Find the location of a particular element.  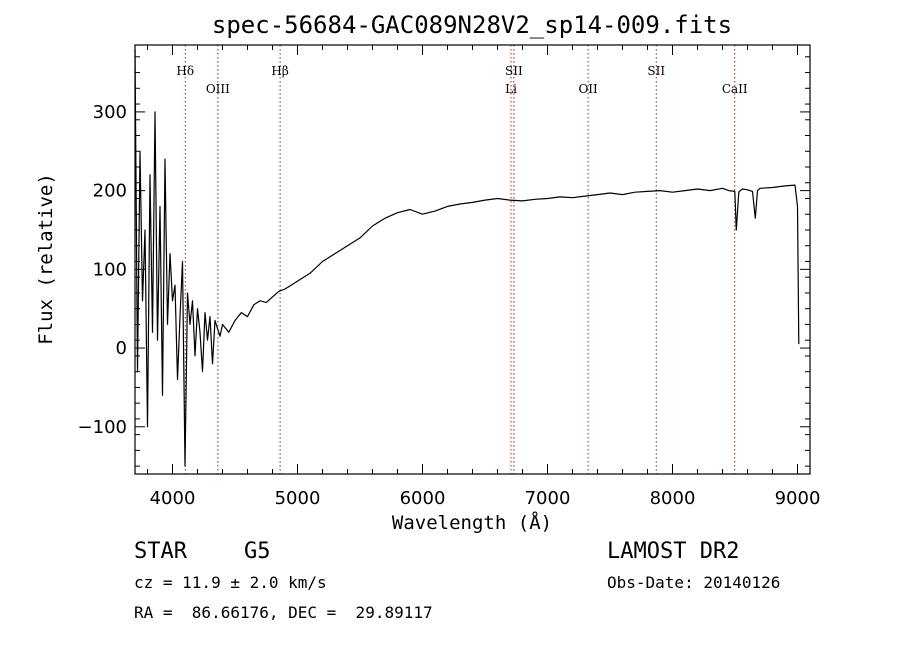

x-tick-label: 4000 is located at coordinates (173, 498).